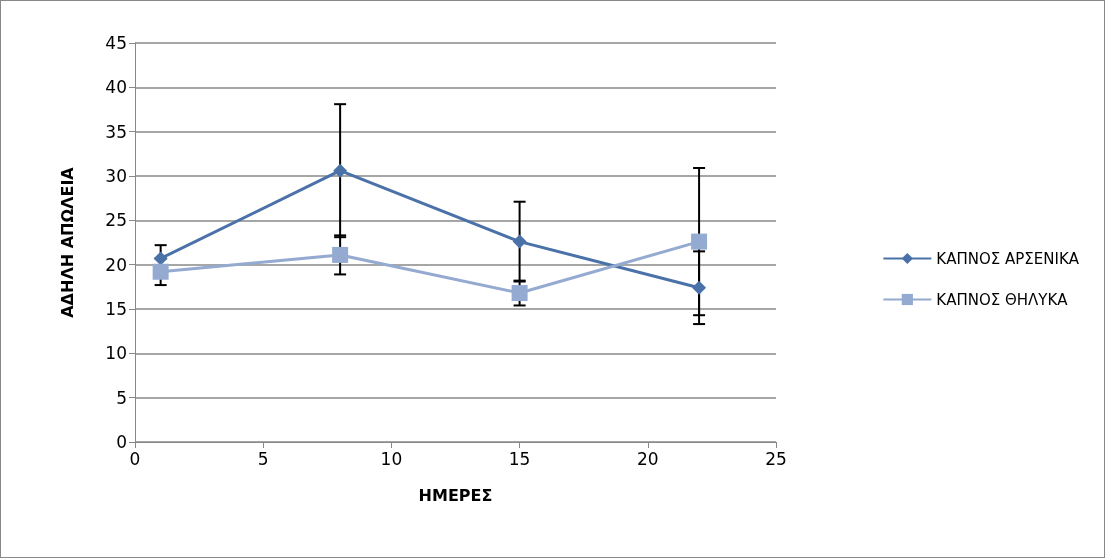  What do you see at coordinates (1008, 258) in the screenshot?
I see `legend-label: ΚΑΠΝΟΣ ΑΡΣΕΝΙΚΑ` at bounding box center [1008, 258].